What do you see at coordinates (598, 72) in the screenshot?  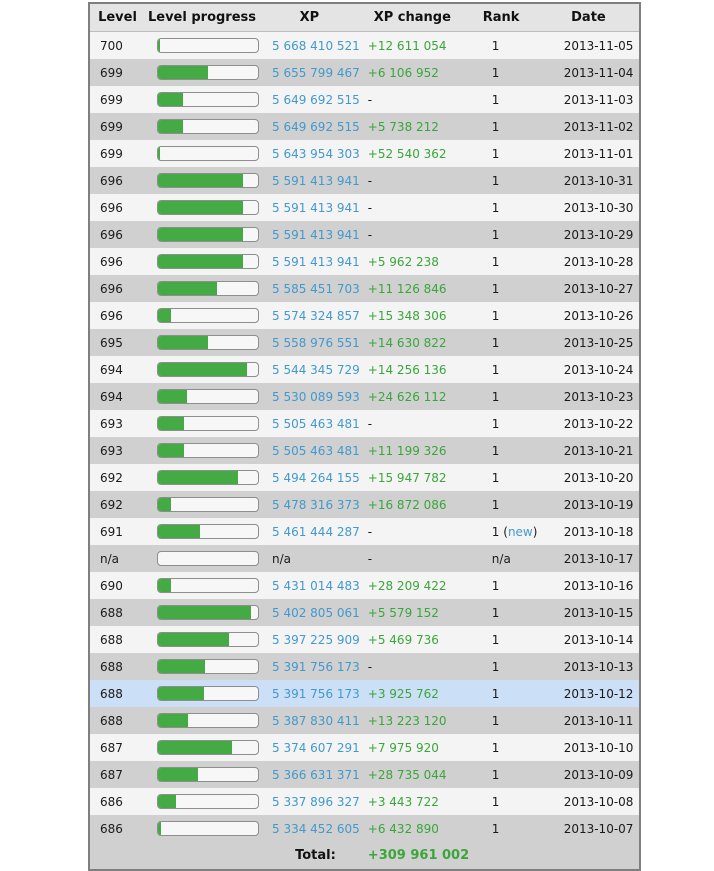 I see `date-cell: 2013-11-04` at bounding box center [598, 72].